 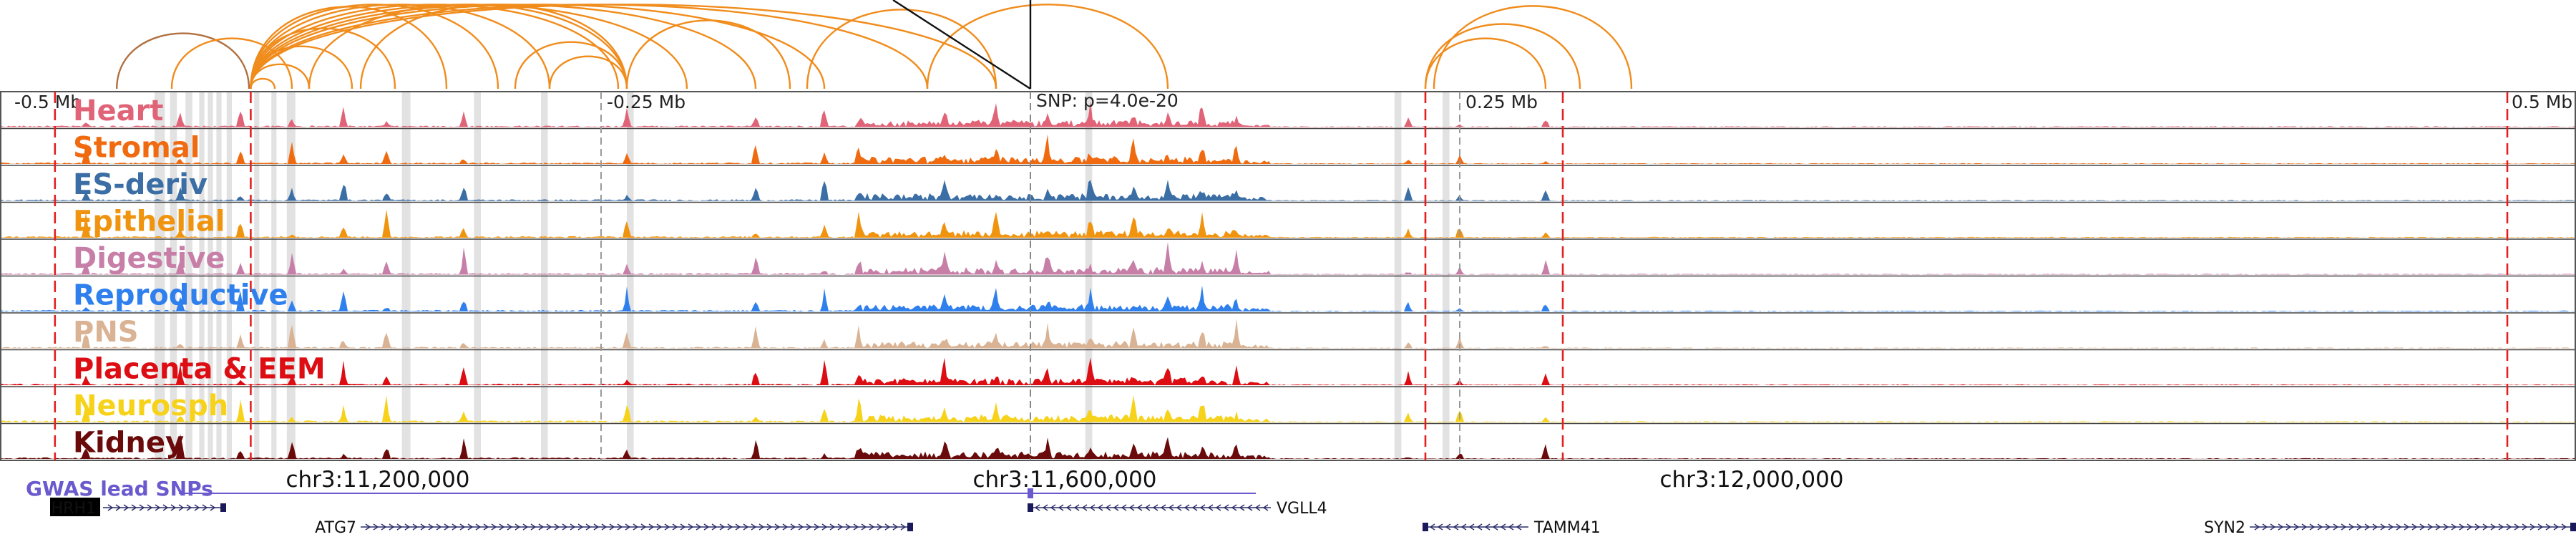 What do you see at coordinates (199, 369) in the screenshot?
I see `track-label: Placenta & EEM` at bounding box center [199, 369].